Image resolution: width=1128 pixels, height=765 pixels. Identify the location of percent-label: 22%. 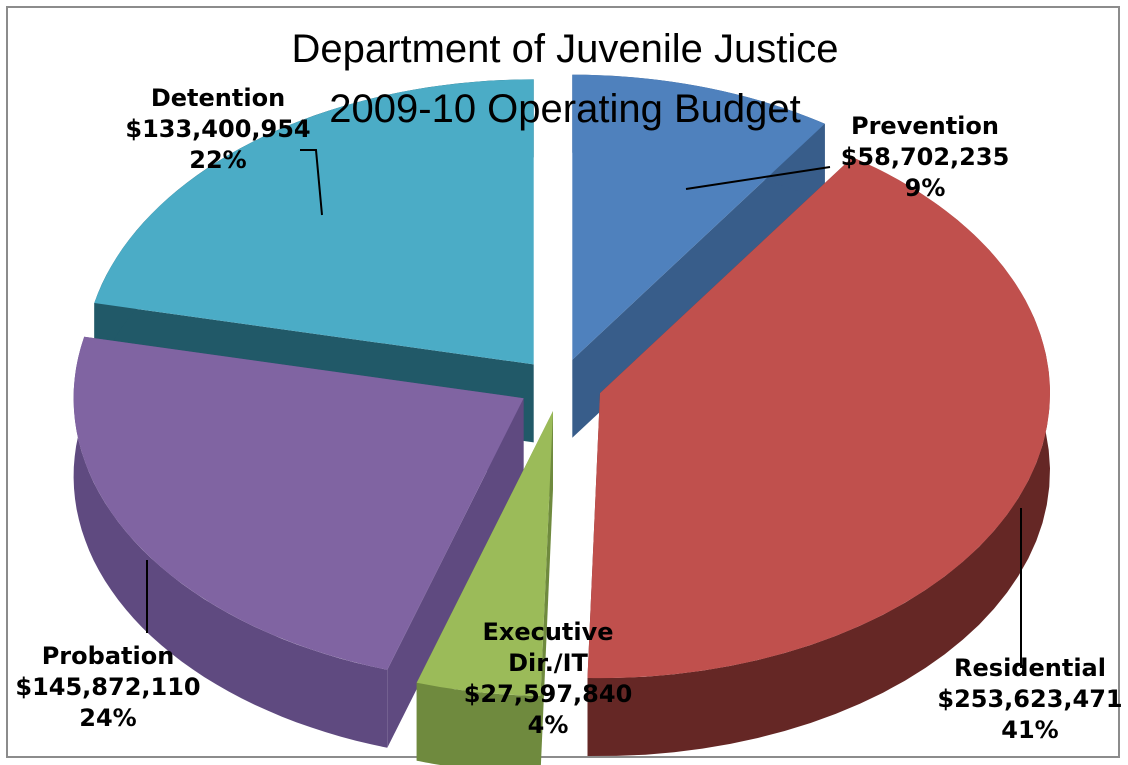
(217, 160).